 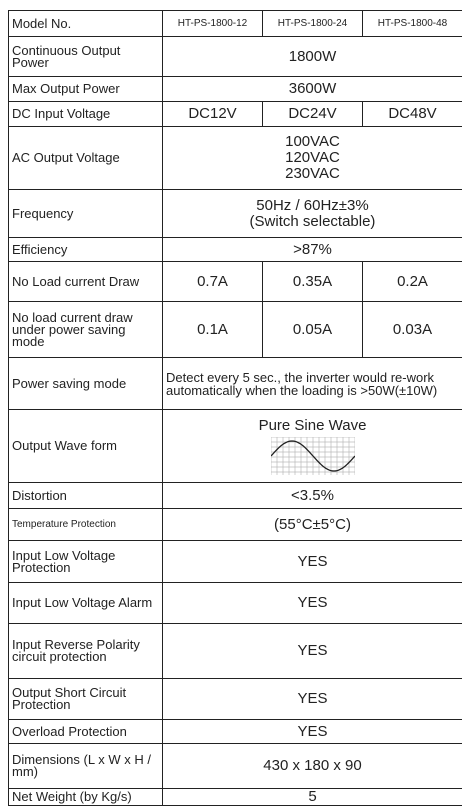 I want to click on spec-row: Efficiency>87%, so click(x=235, y=250).